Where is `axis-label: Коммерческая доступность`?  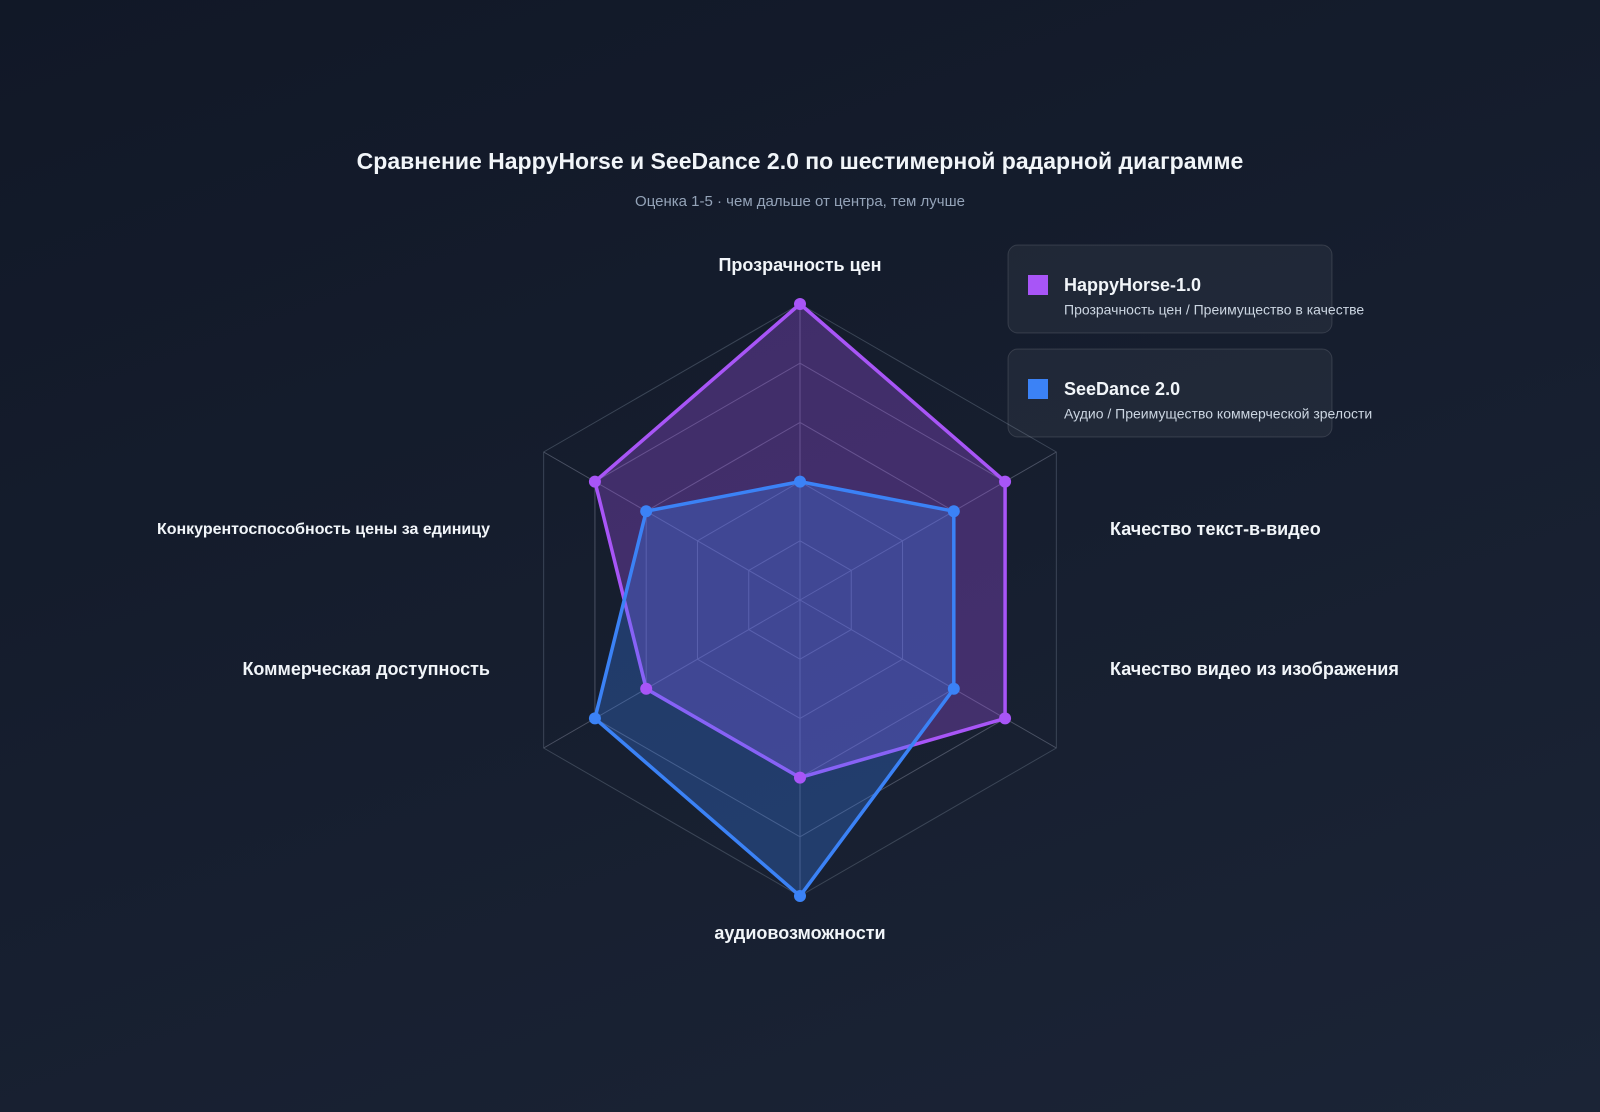 axis-label: Коммерческая доступность is located at coordinates (366, 669).